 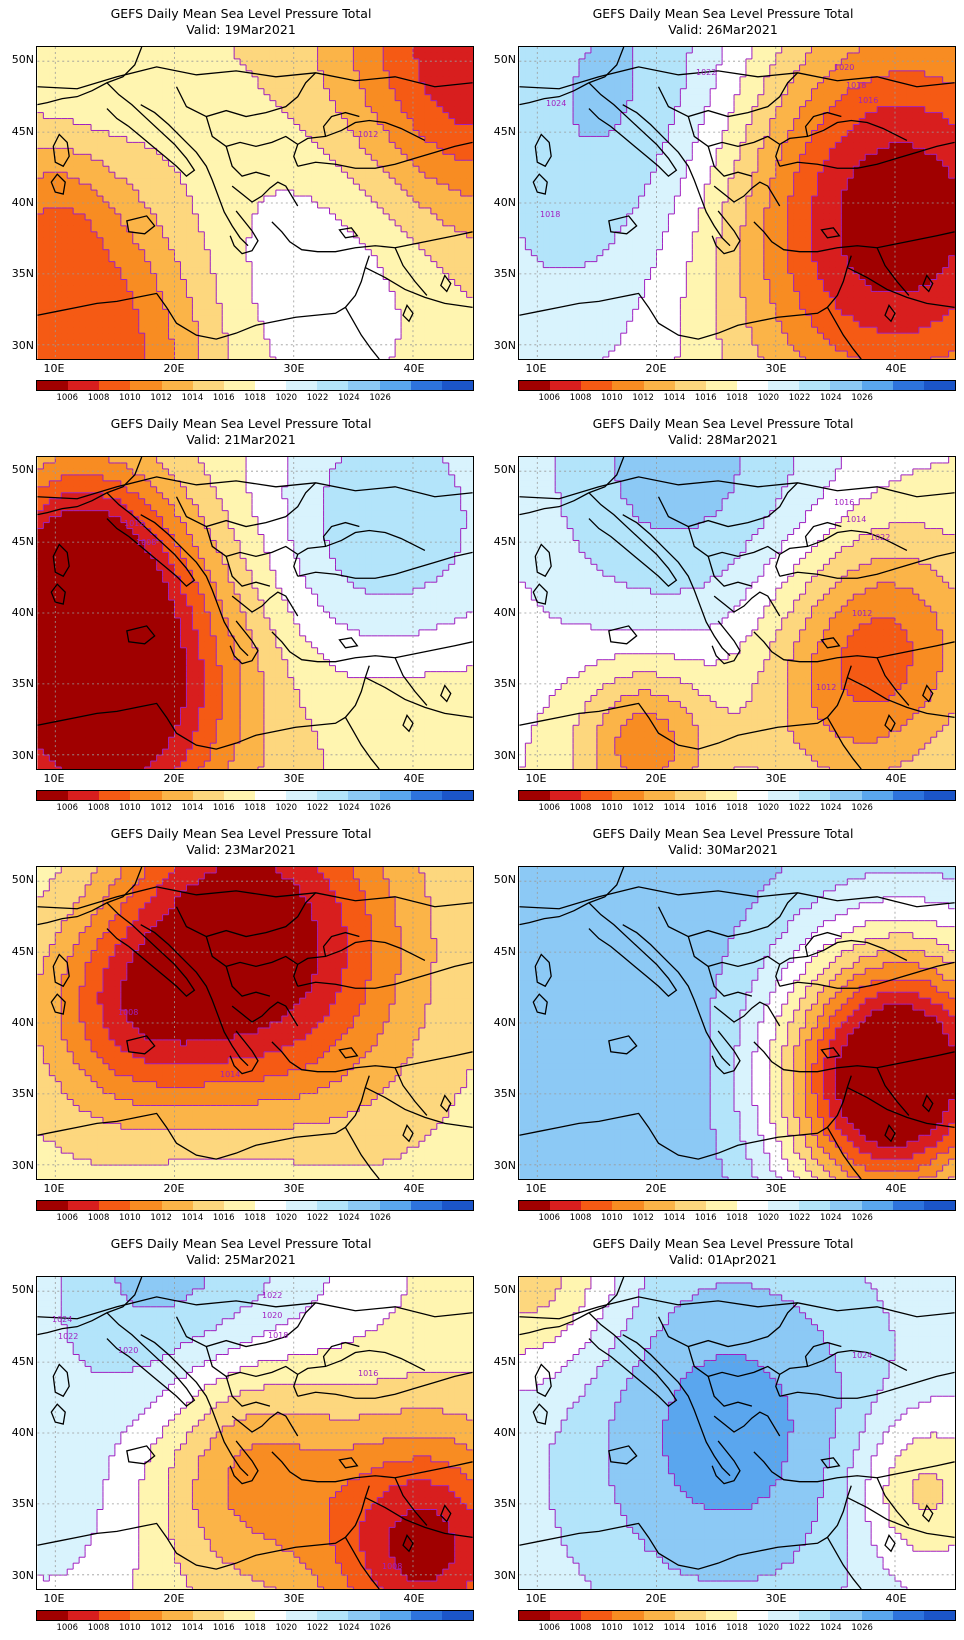 I want to click on longitude-tick-label: 30E, so click(x=776, y=779).